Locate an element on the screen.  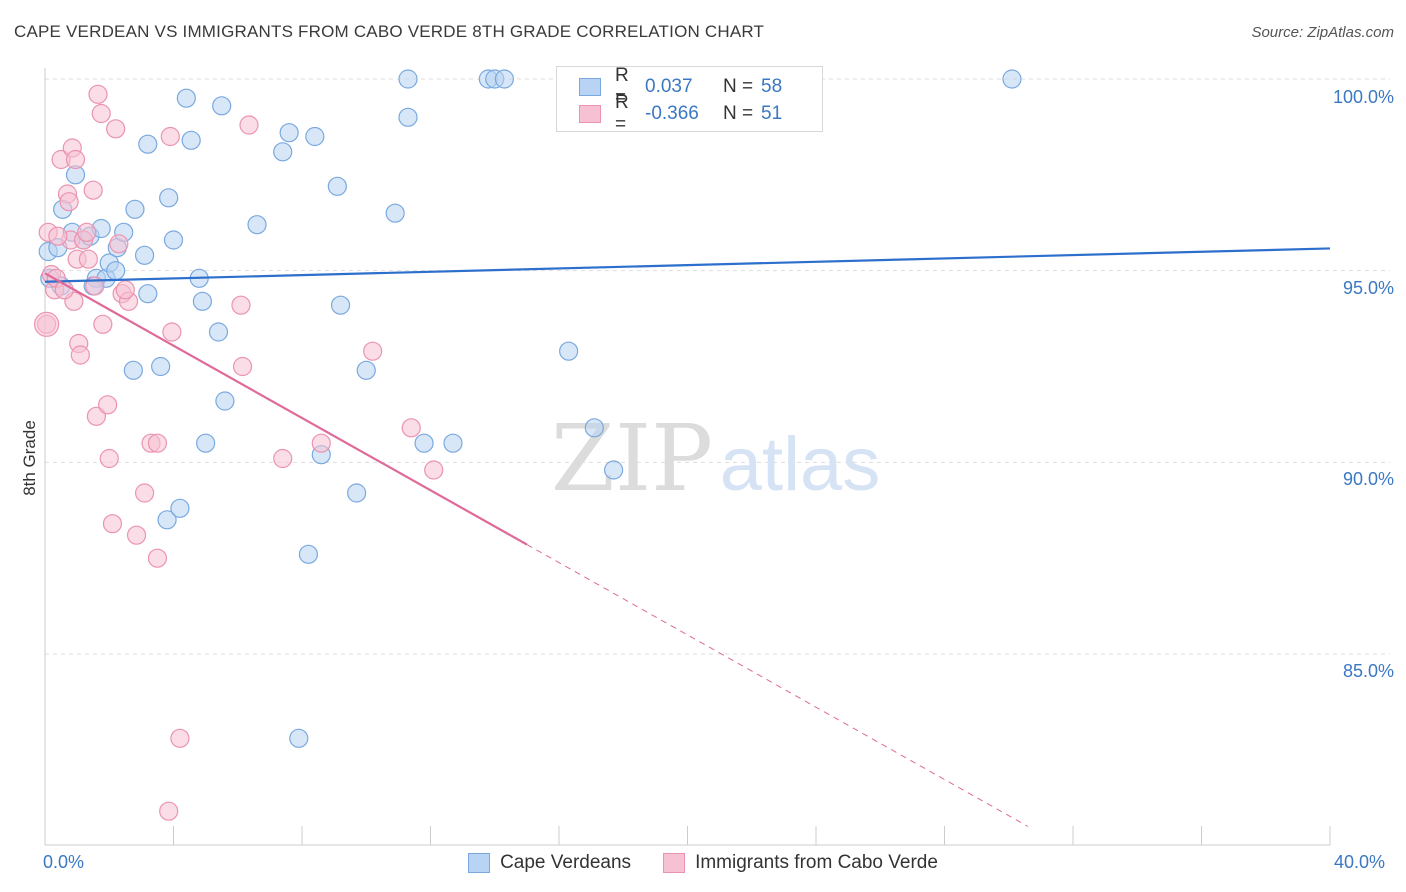
y-tick-90: 90.0% is located at coordinates (1368, 479).